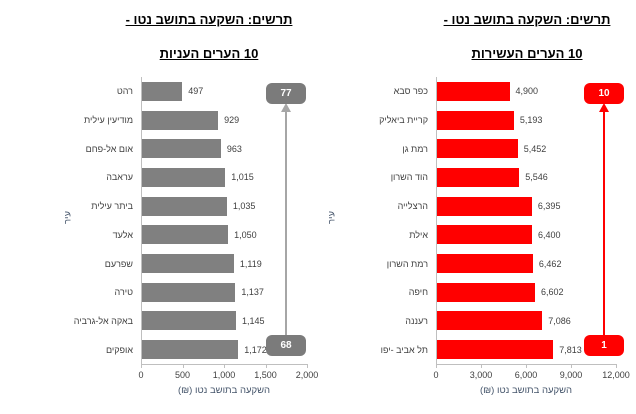 The image size is (636, 414). I want to click on value-label: 1,172, so click(255, 349).